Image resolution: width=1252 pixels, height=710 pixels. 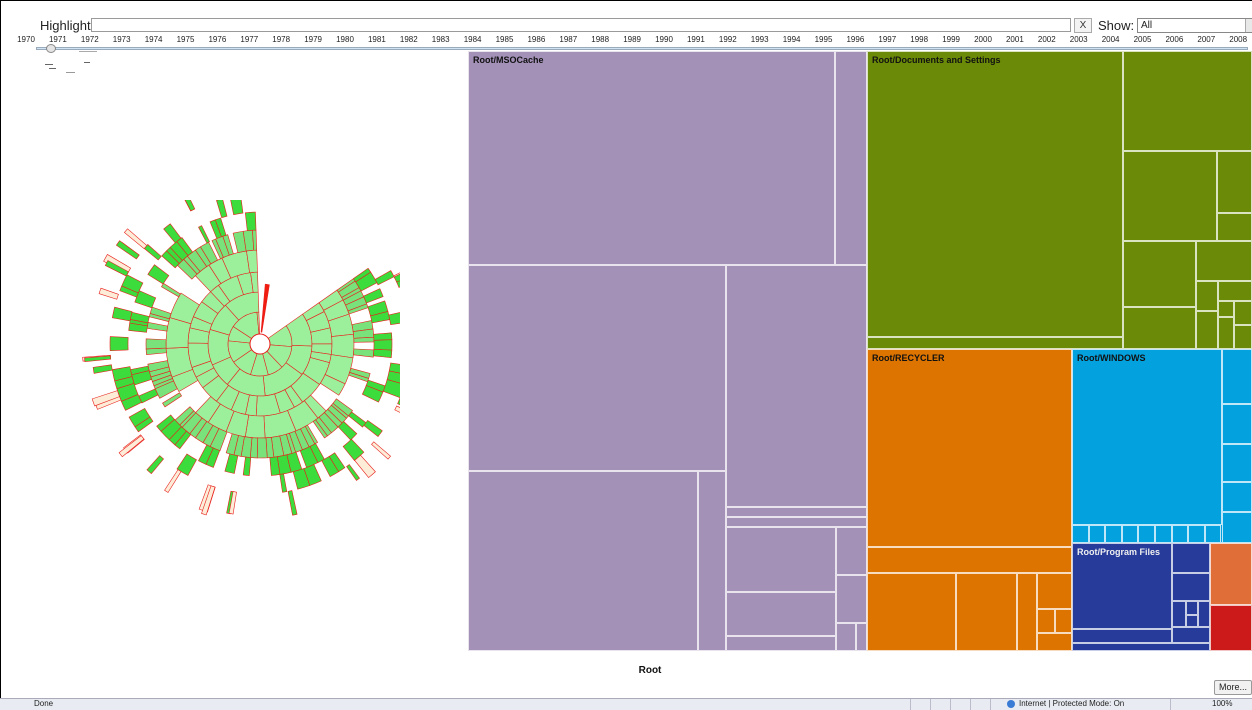 What do you see at coordinates (664, 39) in the screenshot?
I see `year-tick-label: 1990` at bounding box center [664, 39].